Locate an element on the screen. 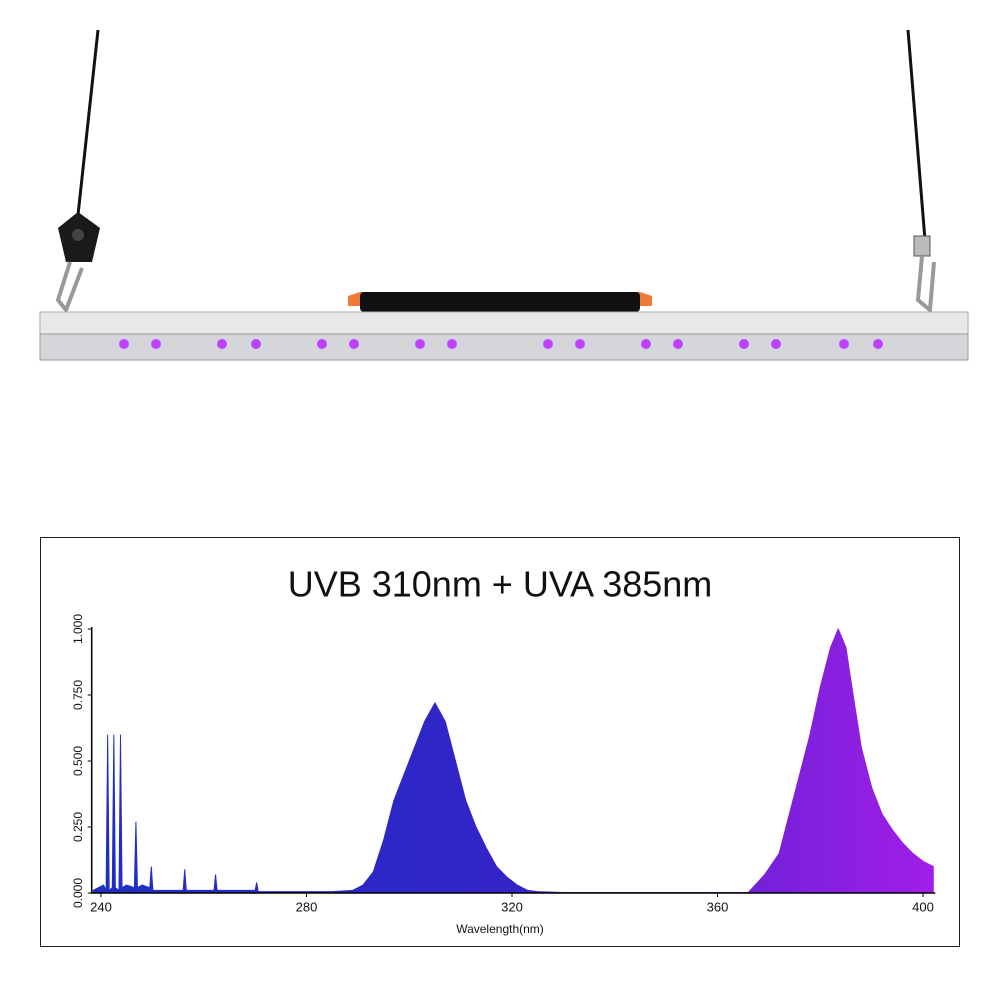 This screenshot has height=1000, width=1000. x-tick-label: 280 is located at coordinates (307, 906).